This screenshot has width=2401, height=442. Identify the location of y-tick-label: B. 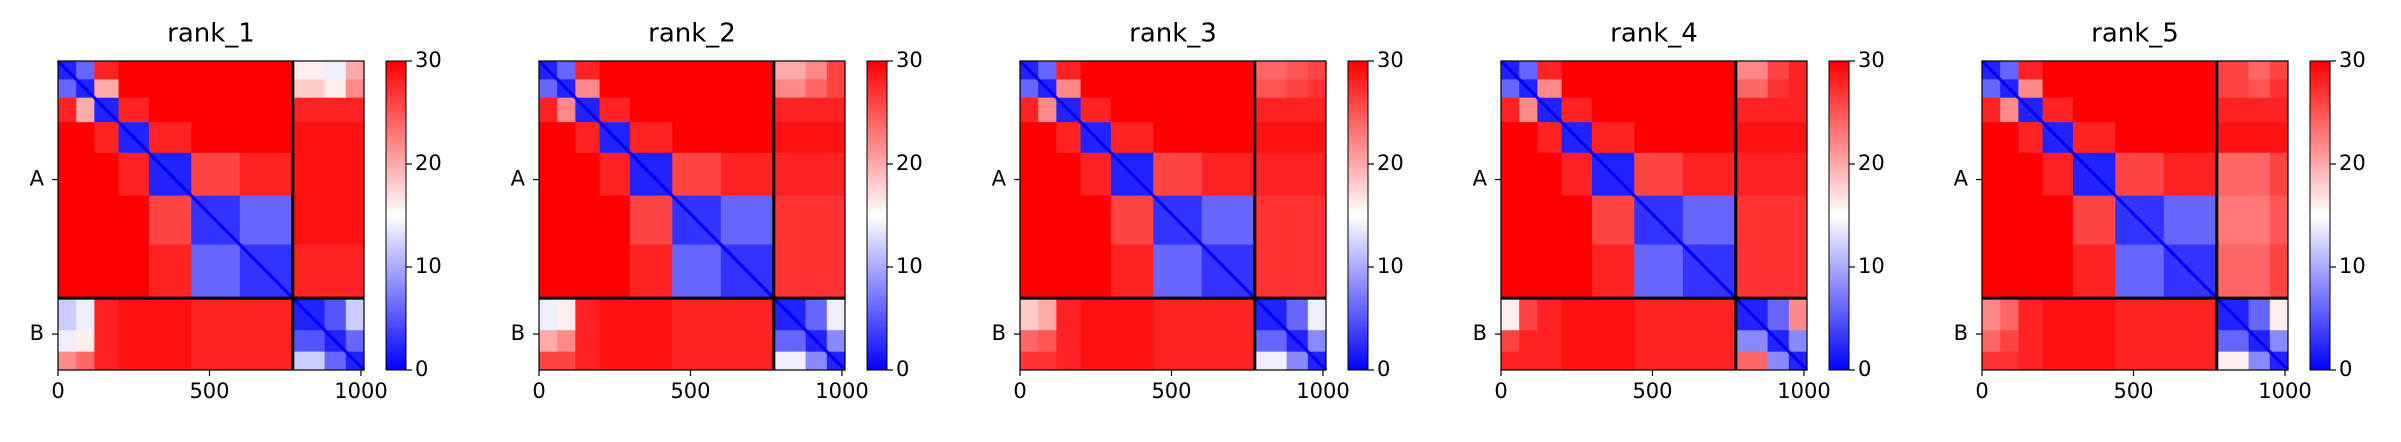
(37, 333).